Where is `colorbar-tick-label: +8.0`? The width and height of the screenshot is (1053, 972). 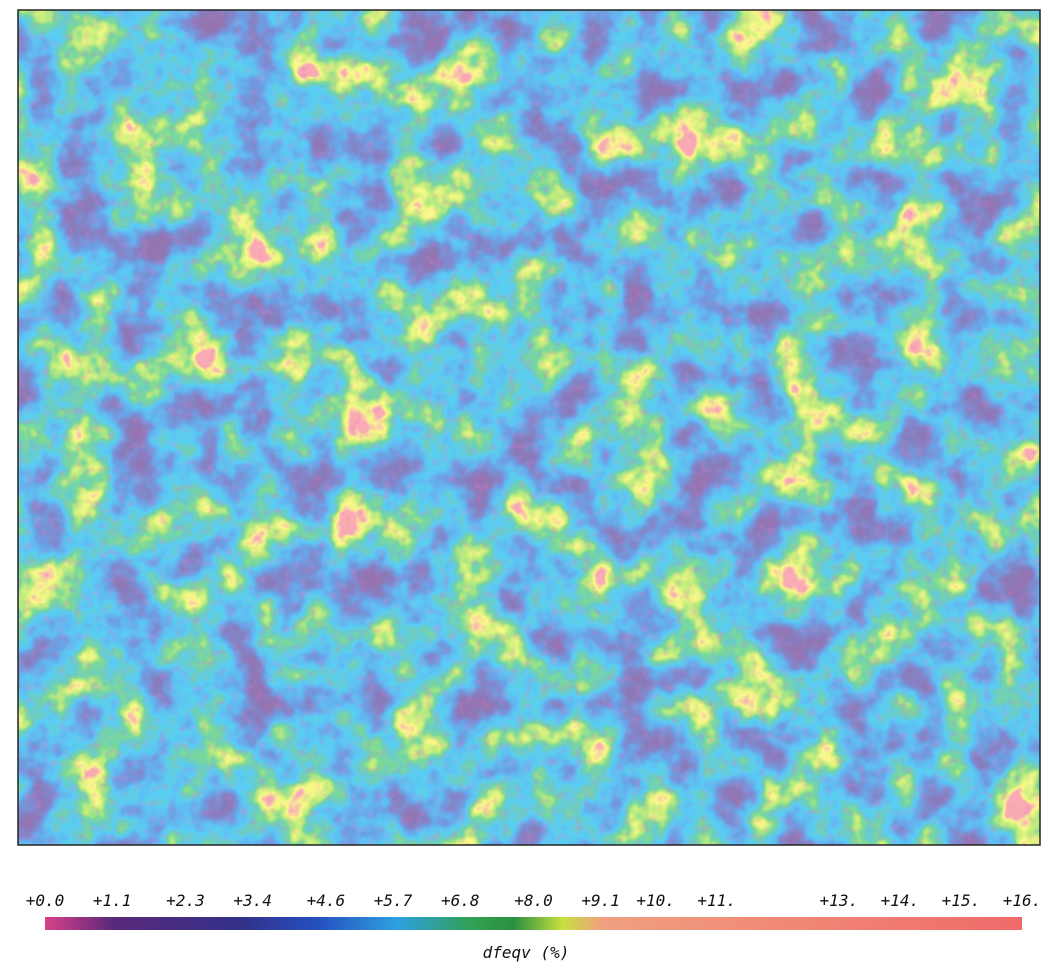 colorbar-tick-label: +8.0 is located at coordinates (533, 900).